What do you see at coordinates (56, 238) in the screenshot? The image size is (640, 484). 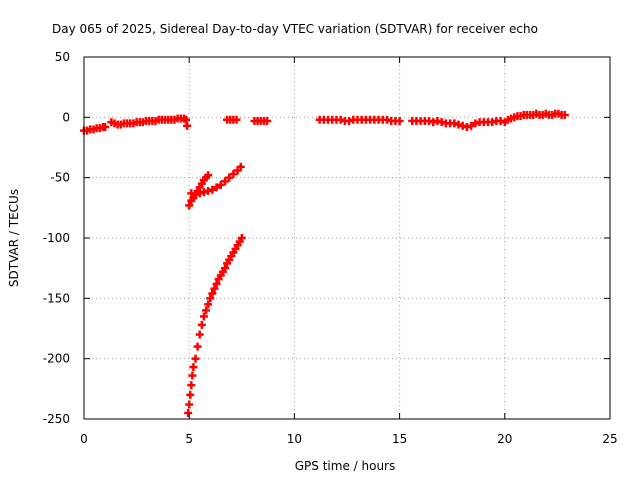 I see `y-tick-label: -100` at bounding box center [56, 238].